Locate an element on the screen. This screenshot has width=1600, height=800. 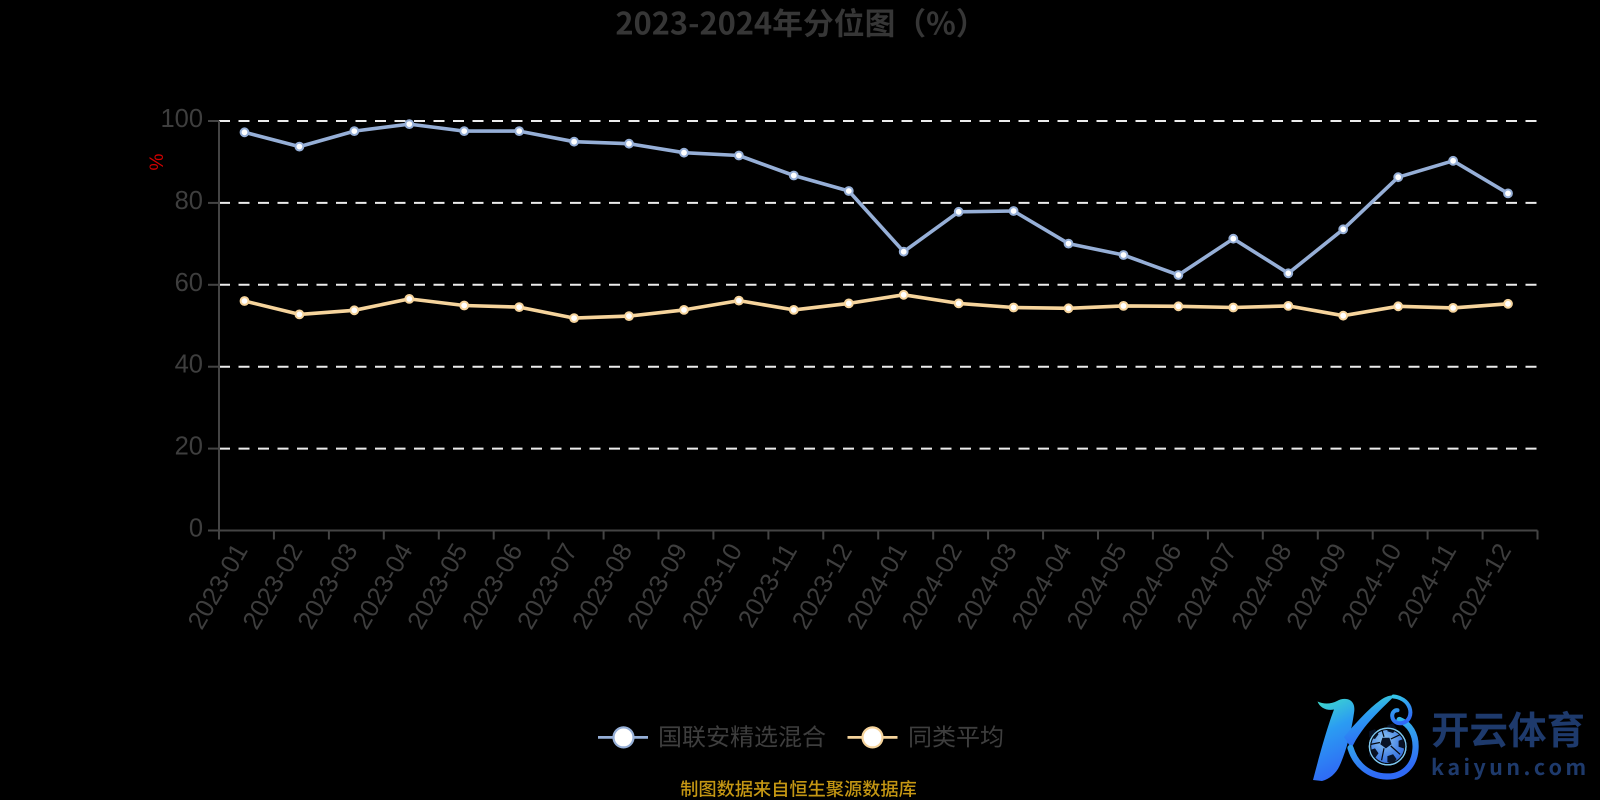
svg-text: 80 is located at coordinates (189, 201).